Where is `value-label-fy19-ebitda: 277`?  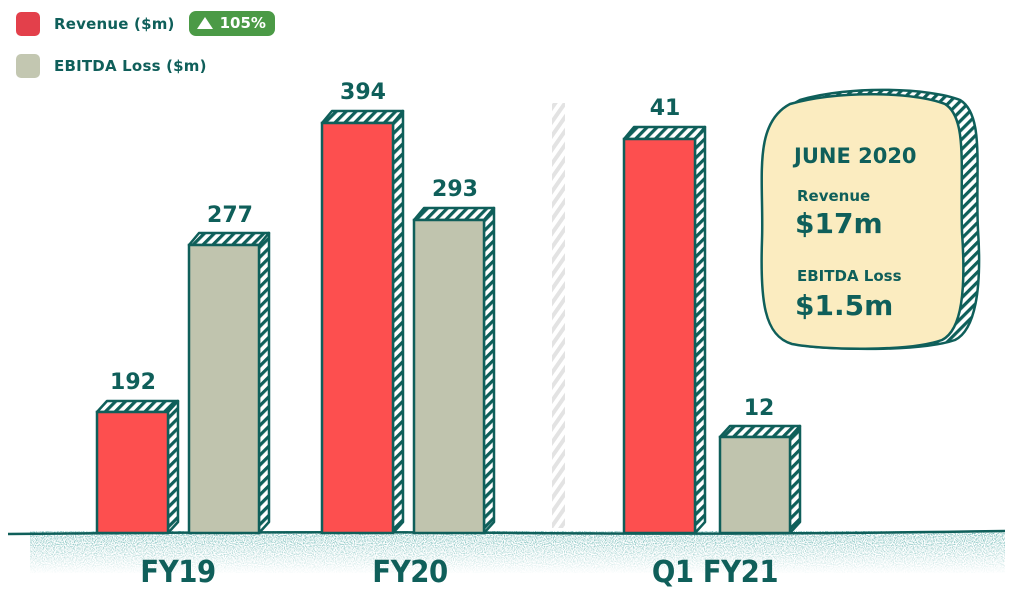 value-label-fy19-ebitda: 277 is located at coordinates (230, 215).